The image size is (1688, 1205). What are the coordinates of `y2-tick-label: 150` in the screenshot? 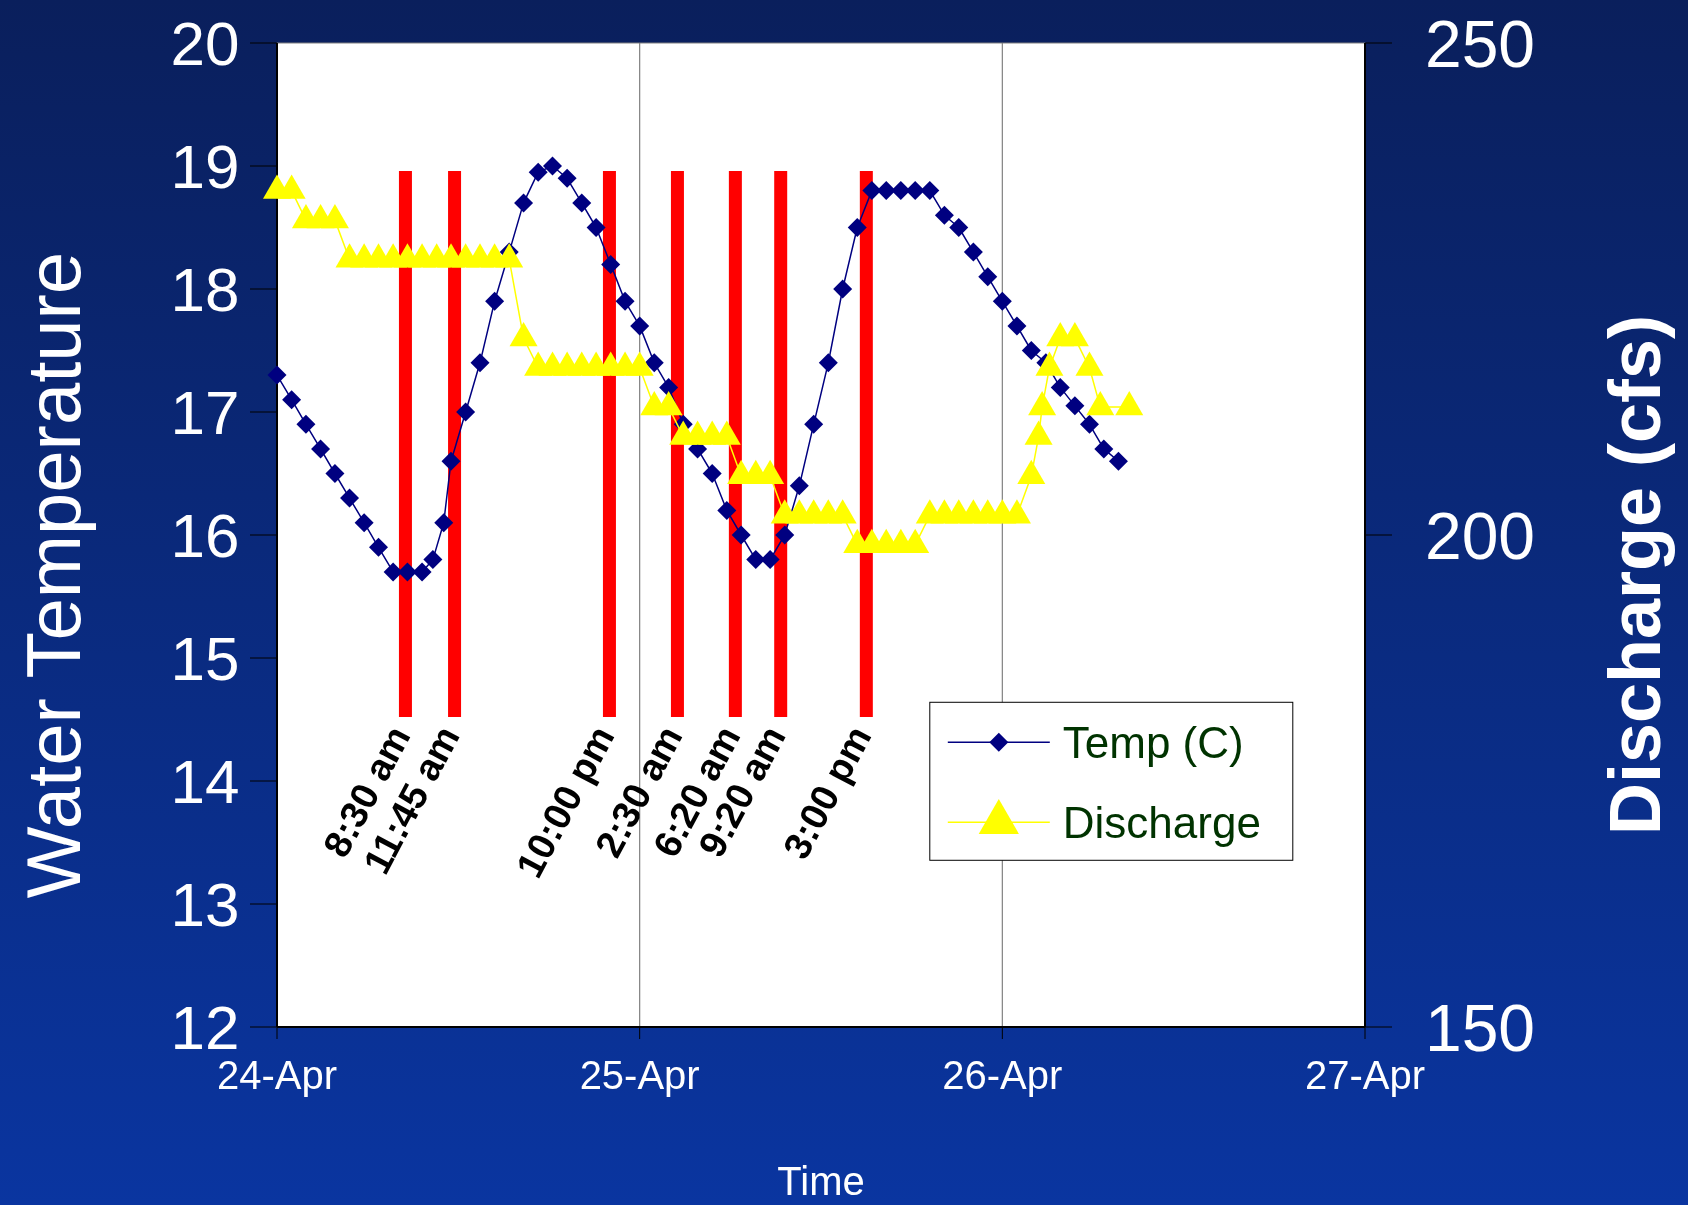 It's located at (1480, 1027).